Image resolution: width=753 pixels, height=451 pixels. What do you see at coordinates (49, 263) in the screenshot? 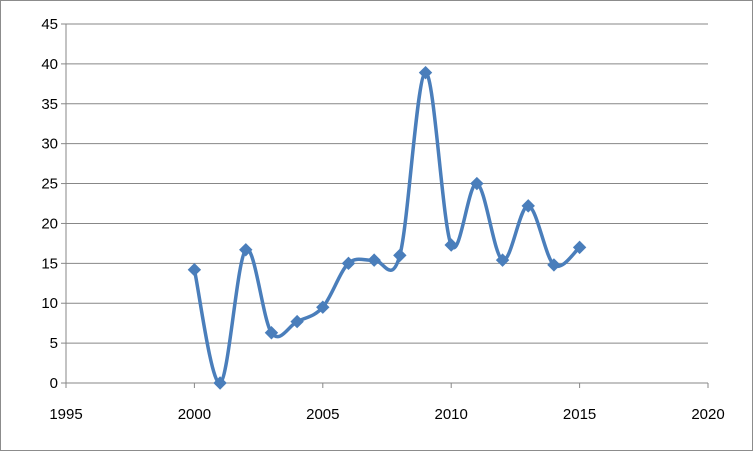
I see `y-tick-label: 15` at bounding box center [49, 263].